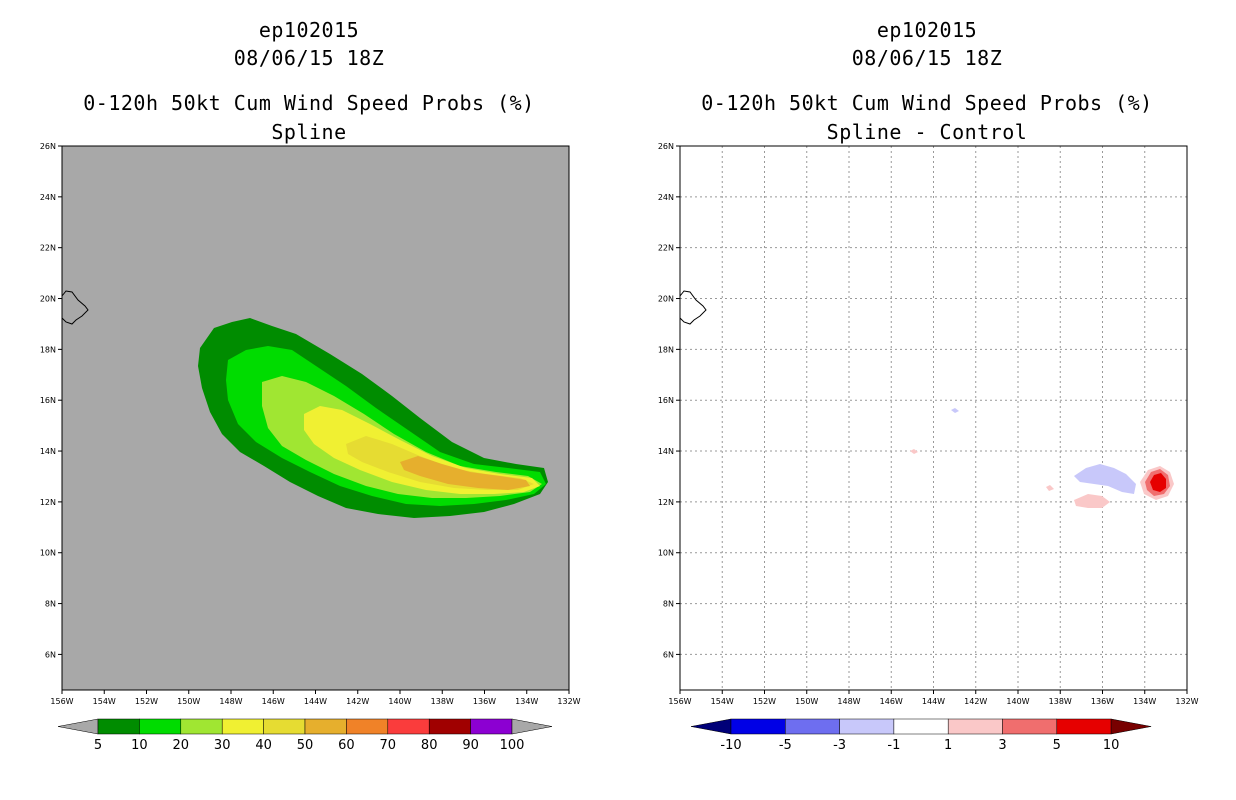  Describe the element at coordinates (1158, 482) in the screenshot. I see `diff-blob-pos-d-inner` at that location.